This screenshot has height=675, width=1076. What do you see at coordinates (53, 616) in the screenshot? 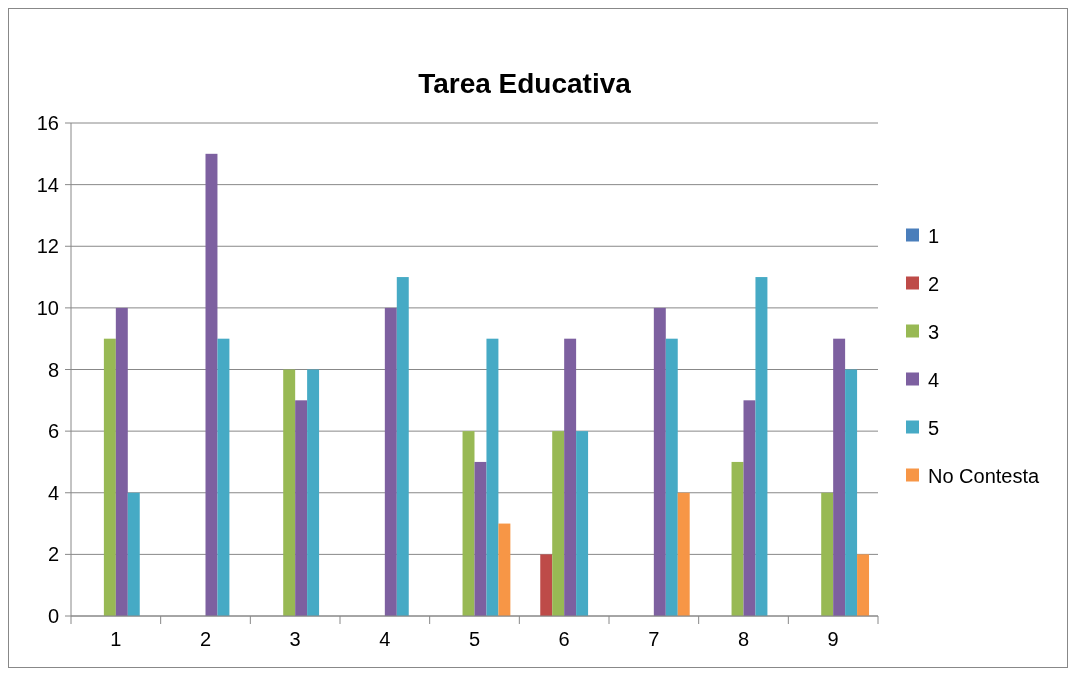
I see `y-tick-label: 0` at bounding box center [53, 616].